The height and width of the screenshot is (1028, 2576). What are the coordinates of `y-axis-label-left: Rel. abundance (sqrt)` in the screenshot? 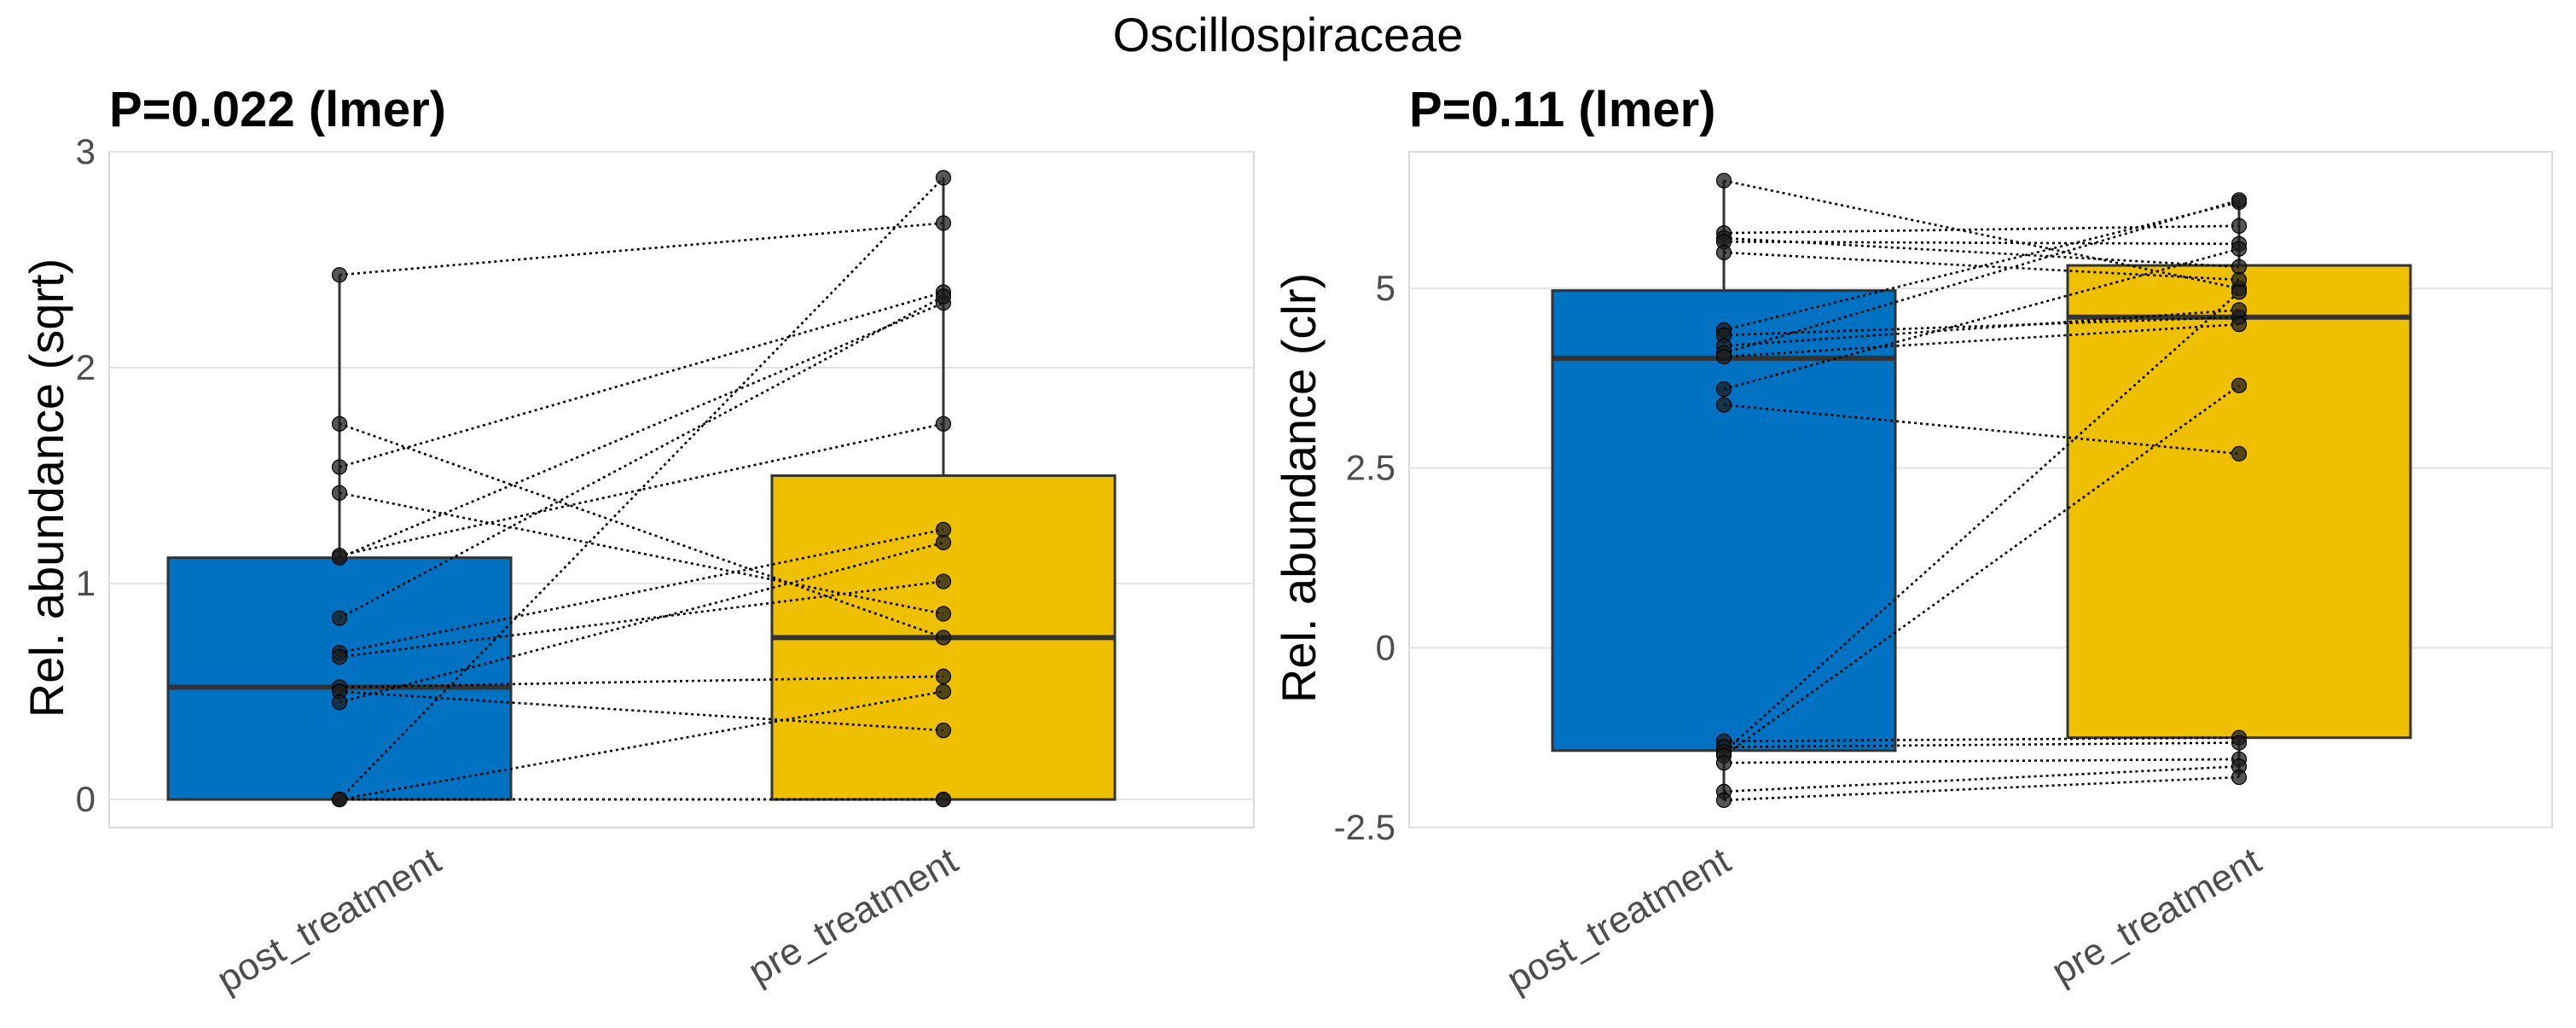 It's located at (46, 488).